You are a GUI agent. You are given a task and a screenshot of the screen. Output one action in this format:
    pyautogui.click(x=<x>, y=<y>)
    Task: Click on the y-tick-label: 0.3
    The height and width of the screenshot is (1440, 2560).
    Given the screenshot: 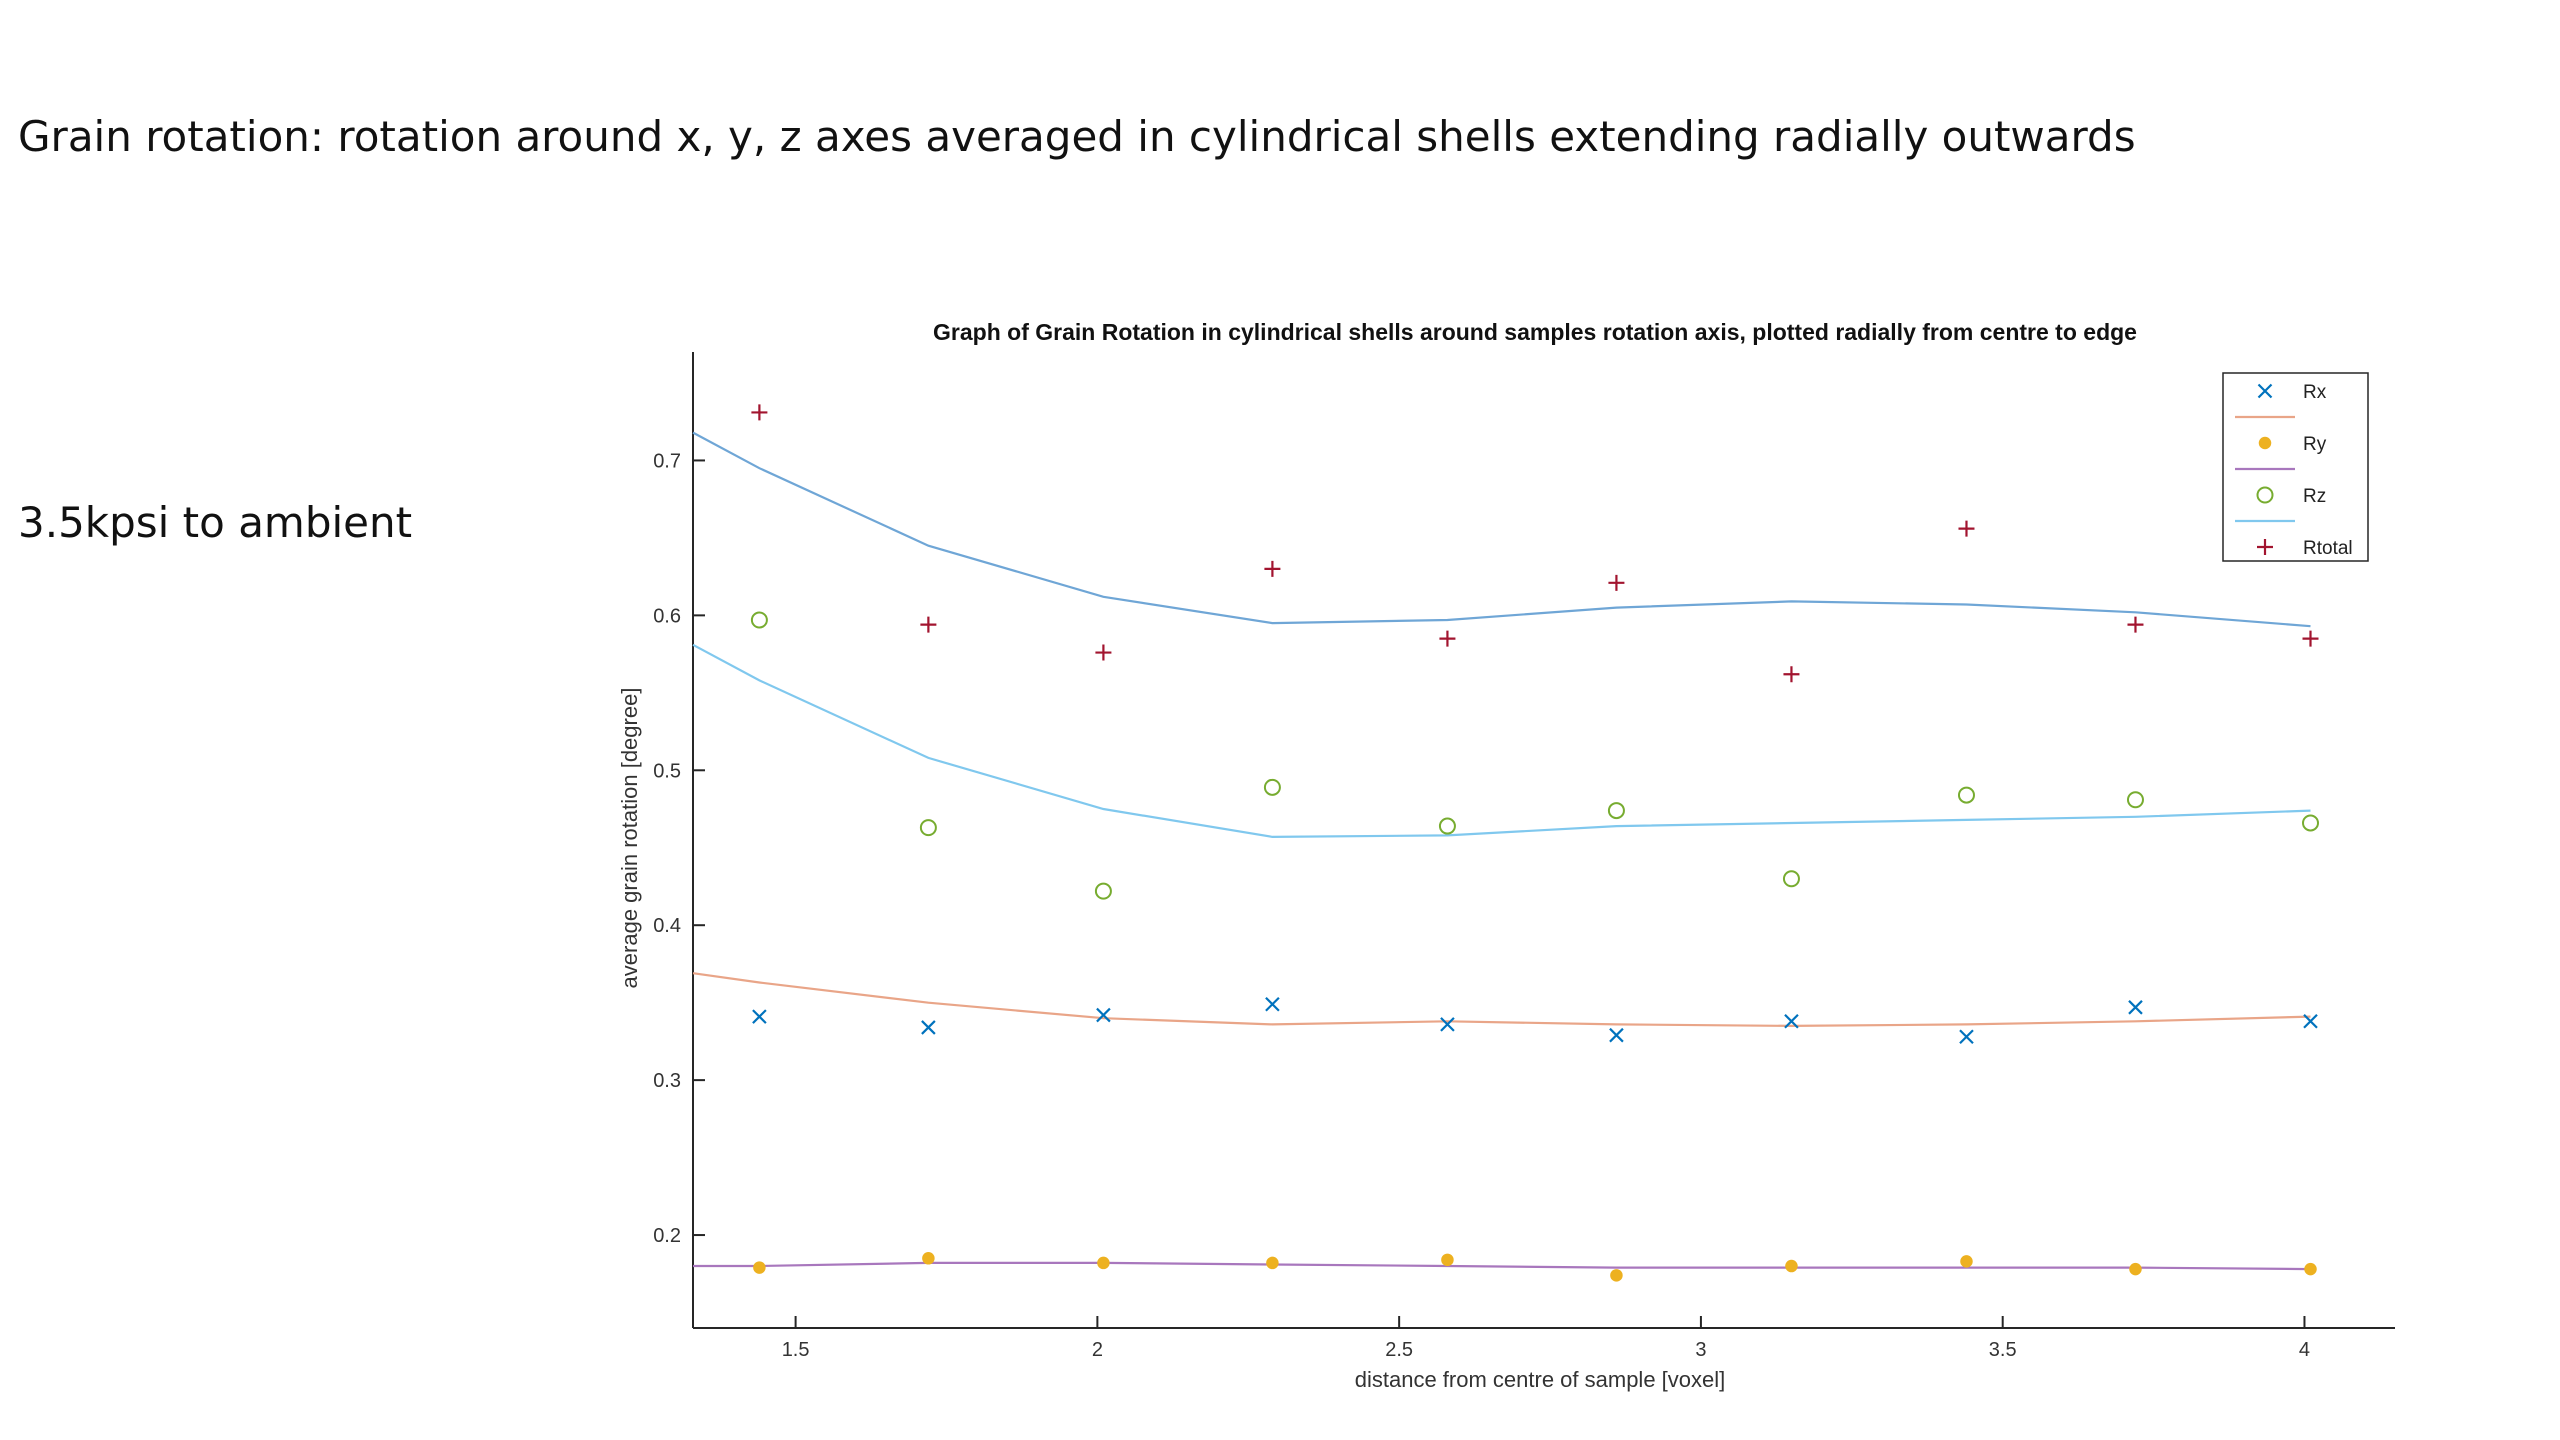 What is the action you would take?
    pyautogui.click(x=667, y=1081)
    